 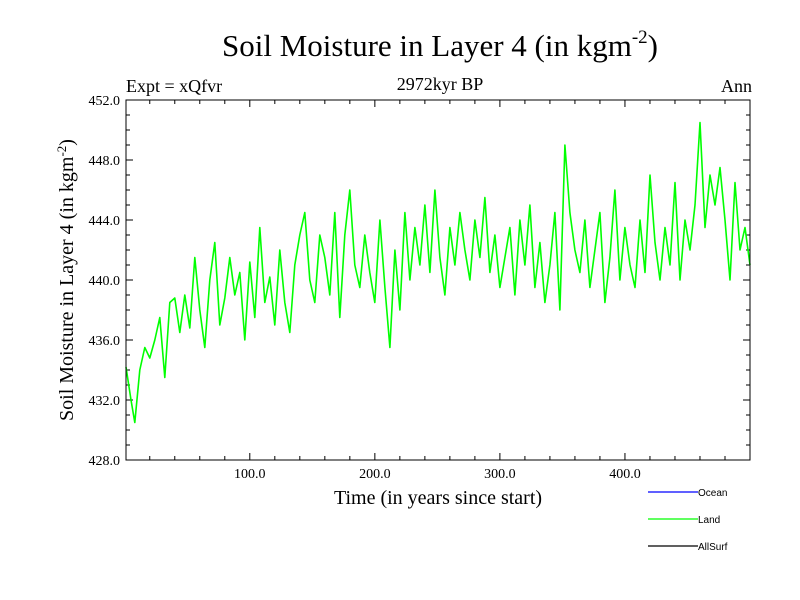 What do you see at coordinates (105, 161) in the screenshot?
I see `y-tick-label: 448.0` at bounding box center [105, 161].